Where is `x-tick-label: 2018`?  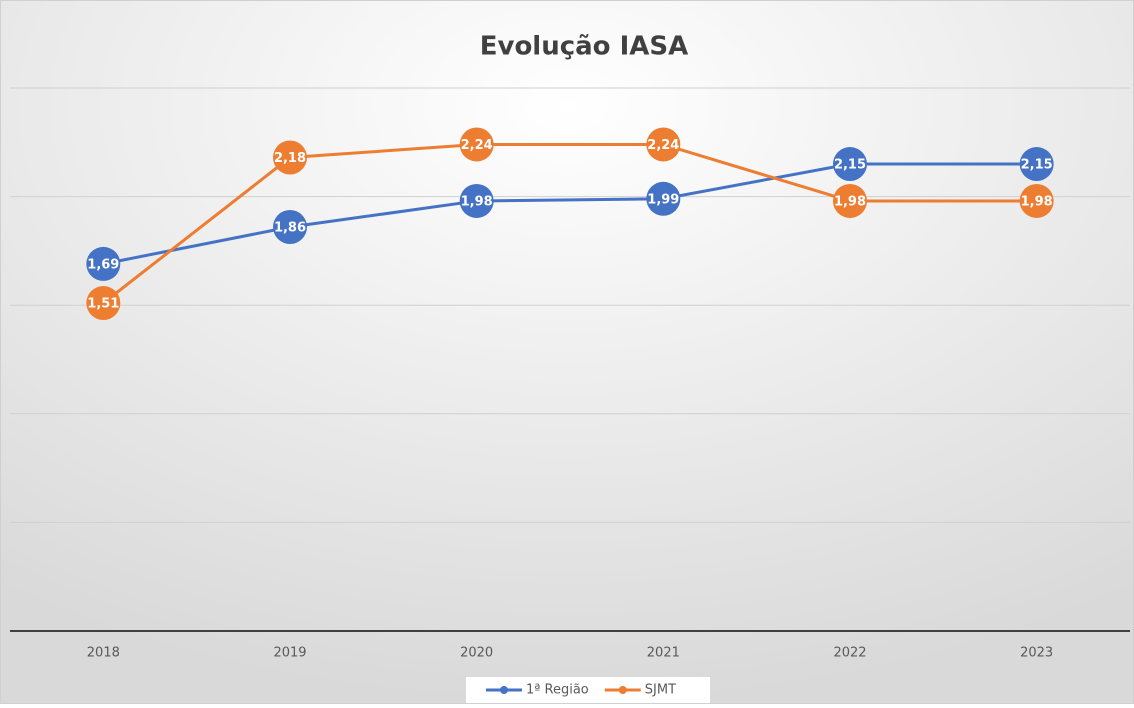
x-tick-label: 2018 is located at coordinates (103, 653).